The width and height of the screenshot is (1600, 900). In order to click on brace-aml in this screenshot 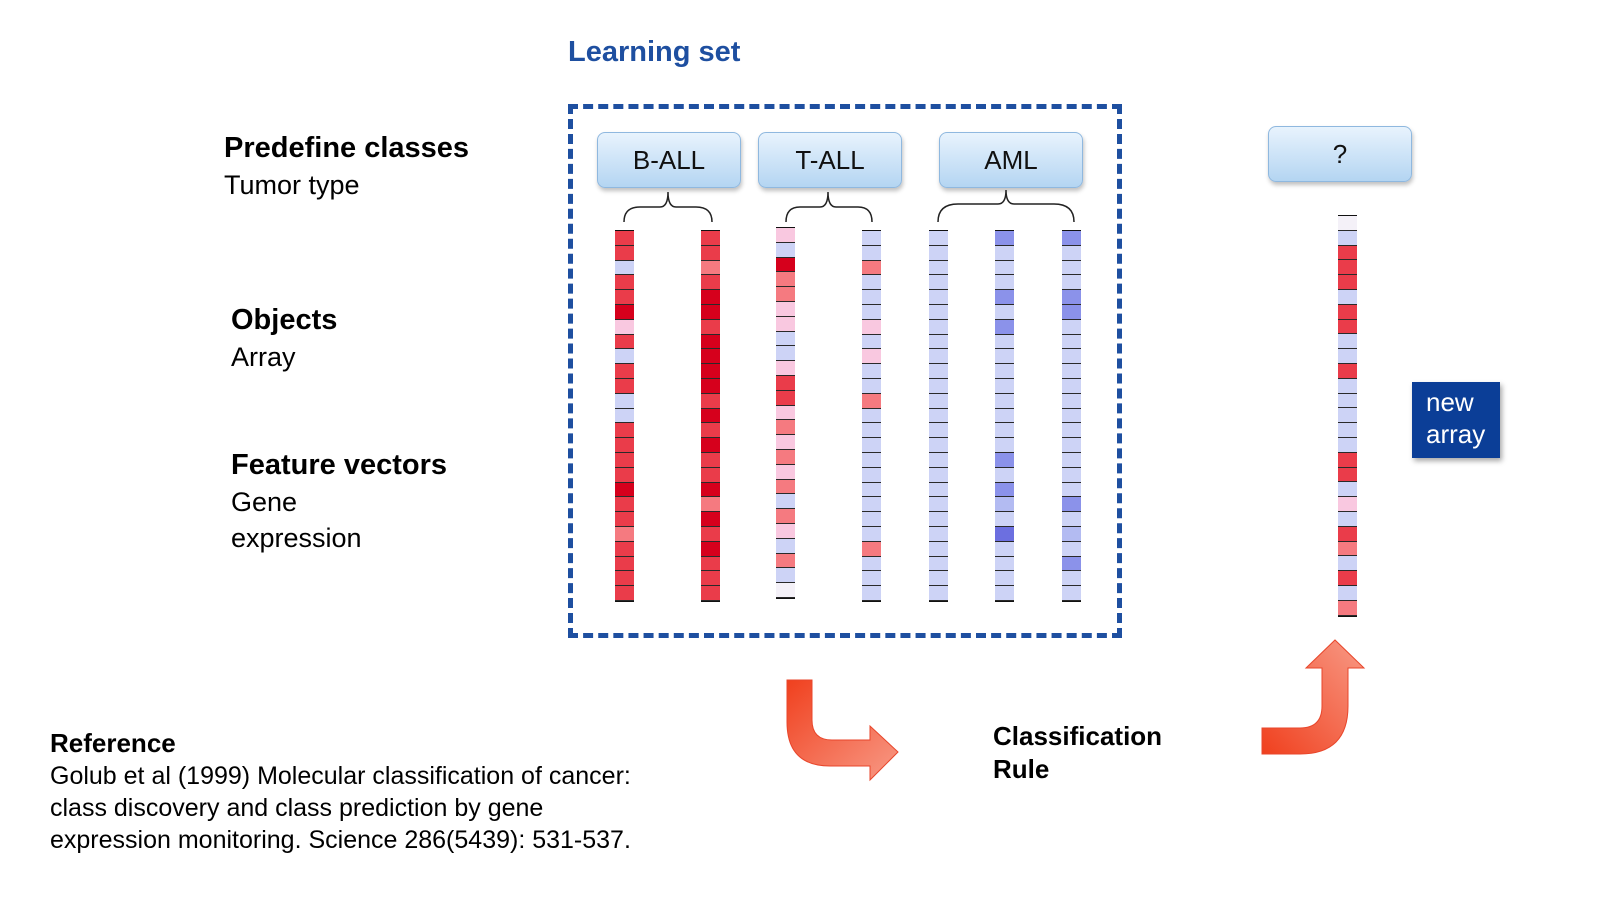, I will do `click(1006, 206)`.